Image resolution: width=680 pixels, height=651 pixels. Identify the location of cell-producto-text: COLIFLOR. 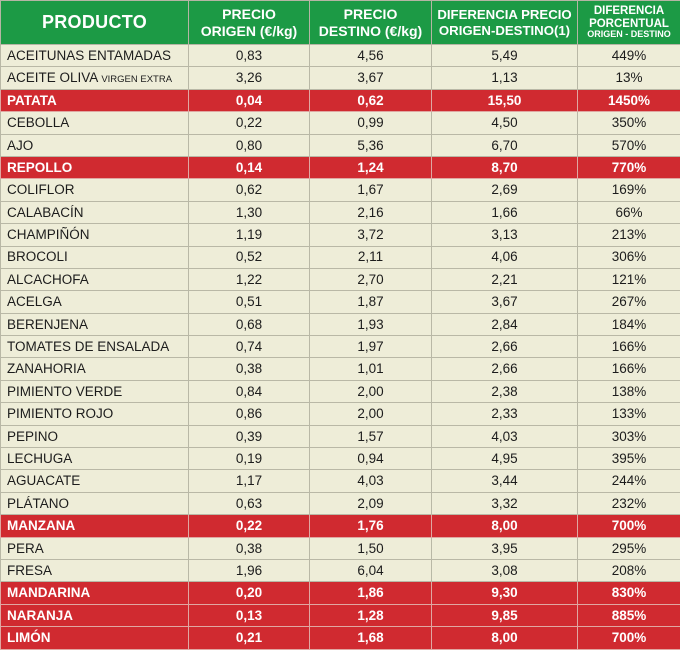
(41, 190).